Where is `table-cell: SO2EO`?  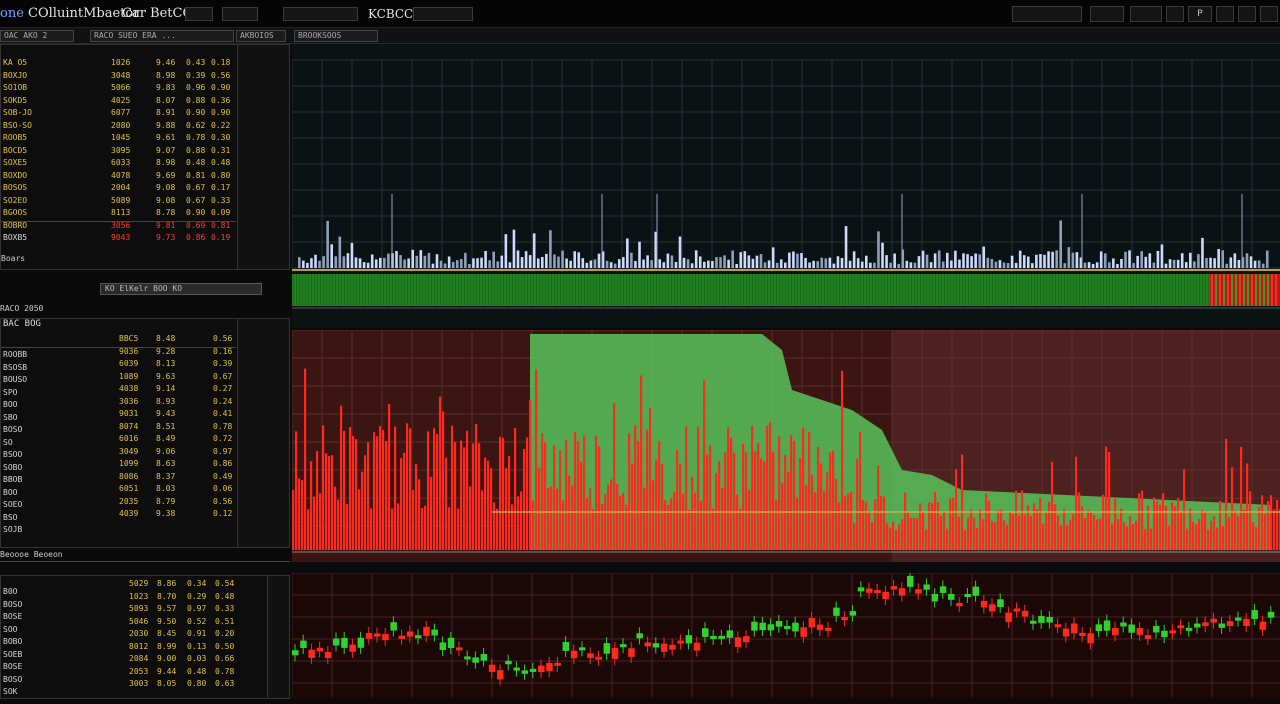
table-cell: SO2EO is located at coordinates (15, 200).